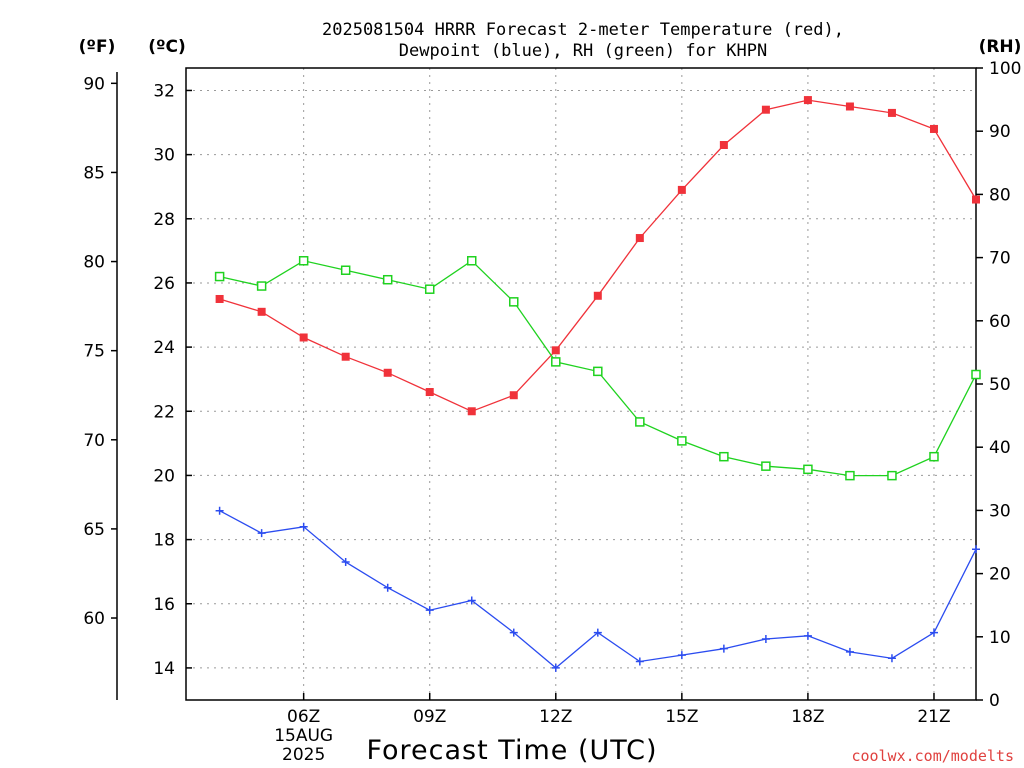 The image size is (1024, 768). I want to click on rh-tick-label: 60, so click(1000, 322).